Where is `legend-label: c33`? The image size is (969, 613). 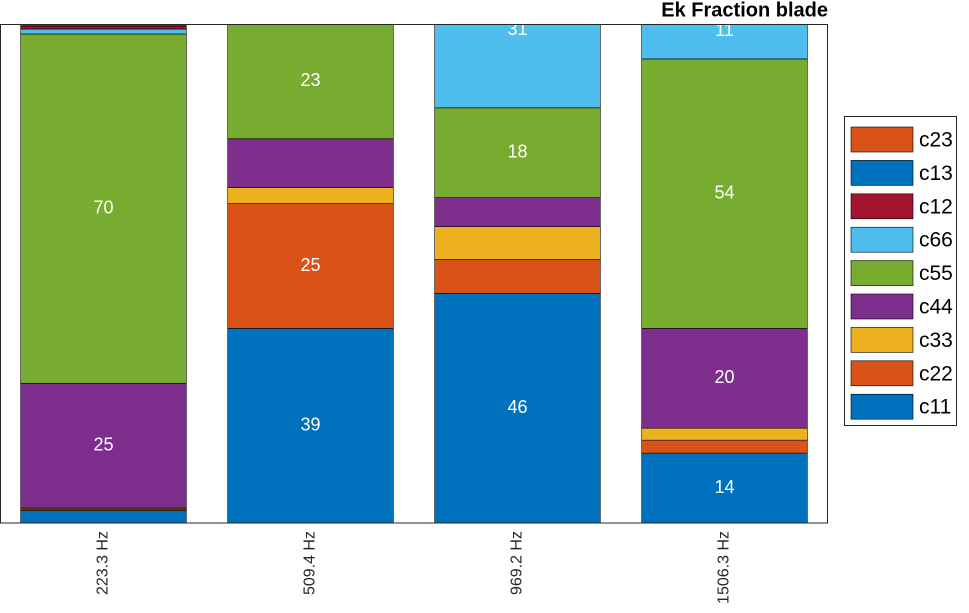 legend-label: c33 is located at coordinates (936, 340).